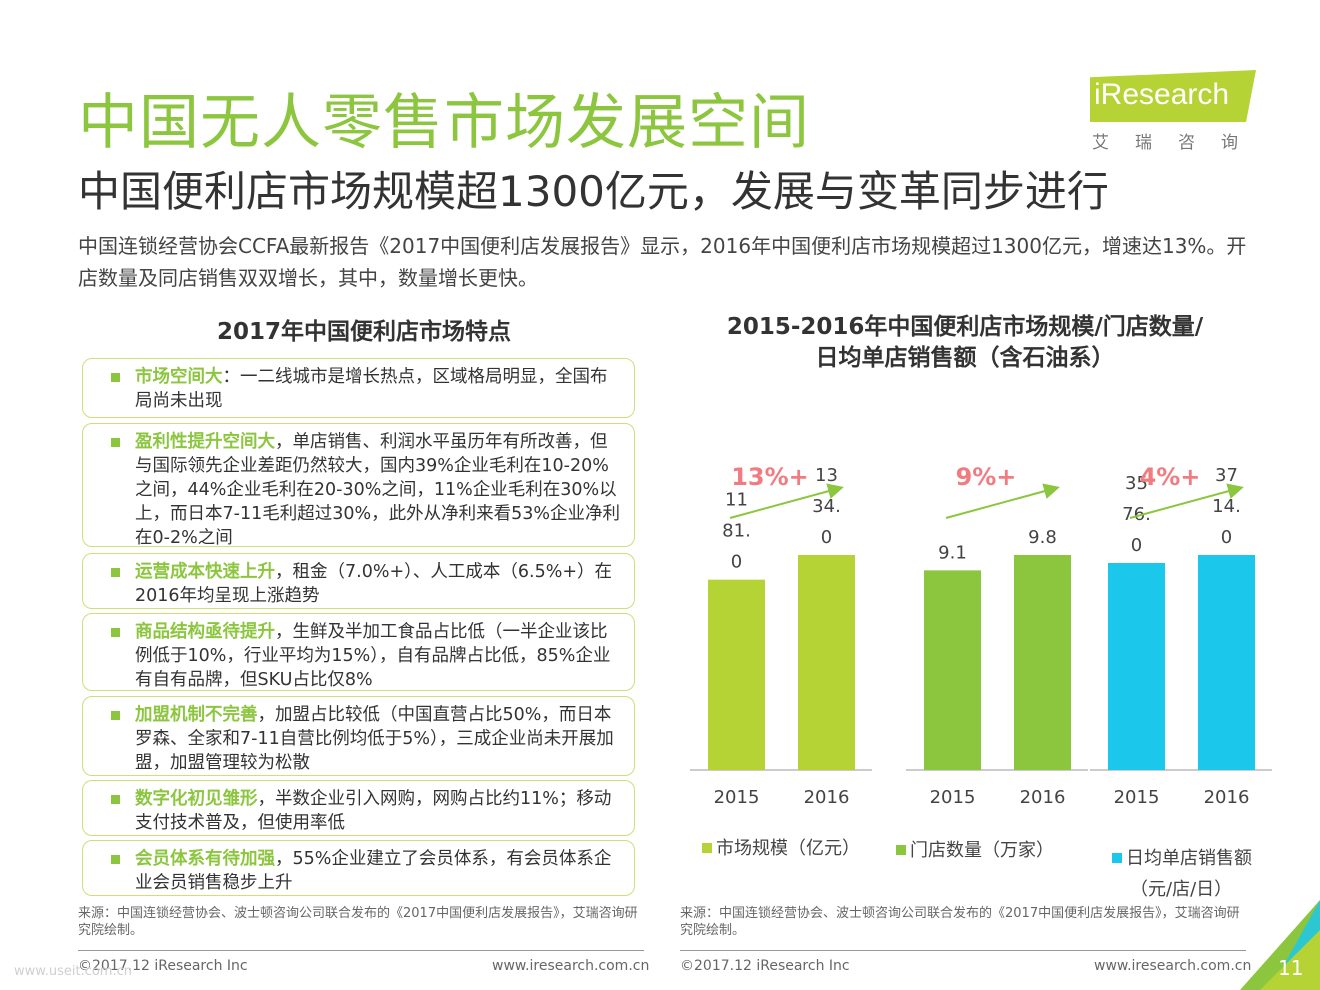 The width and height of the screenshot is (1320, 990). I want to click on right-website-link: www.iresearch.com.cn, so click(1173, 966).